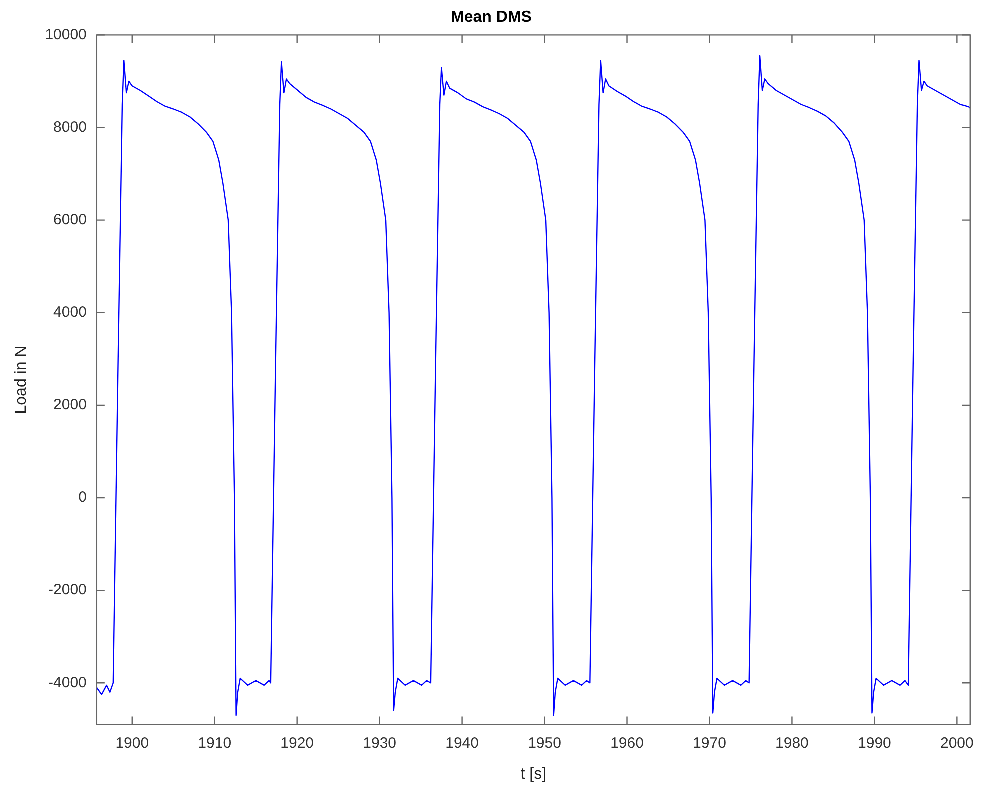  I want to click on x-tick-label: 1910, so click(215, 743).